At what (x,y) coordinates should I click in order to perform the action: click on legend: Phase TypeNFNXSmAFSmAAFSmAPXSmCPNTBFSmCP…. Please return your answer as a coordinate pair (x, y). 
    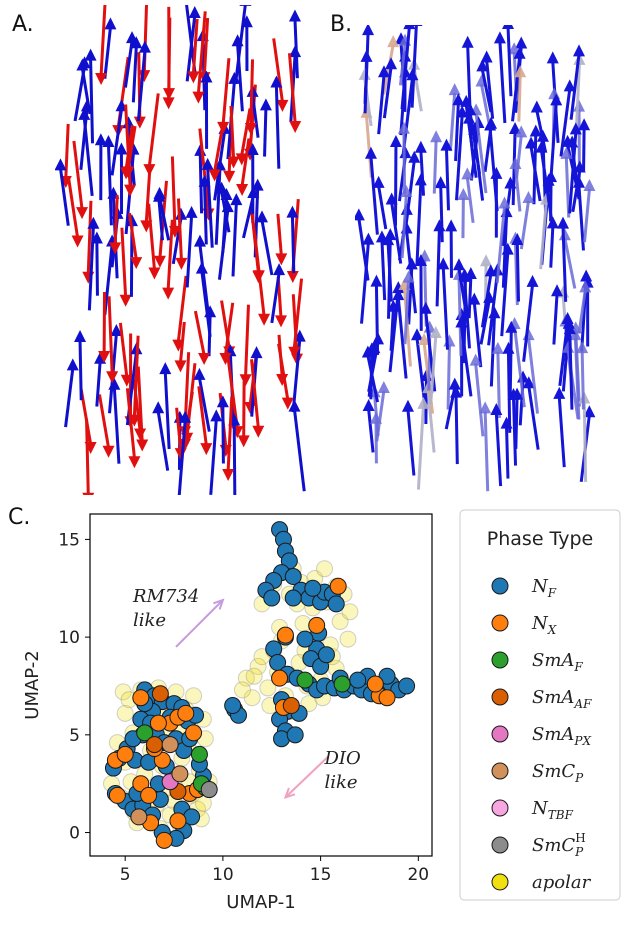
    Looking at the image, I should click on (540, 705).